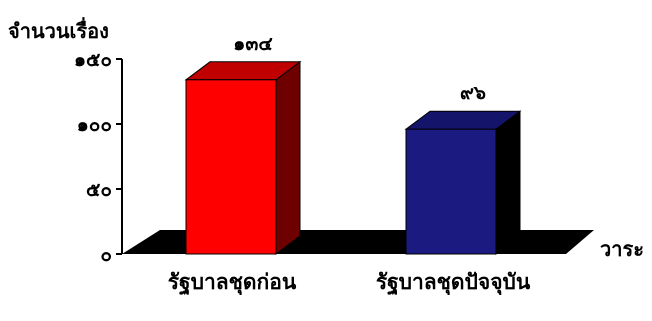 The width and height of the screenshot is (652, 321). What do you see at coordinates (106, 255) in the screenshot?
I see `y-tick-label: ๐` at bounding box center [106, 255].